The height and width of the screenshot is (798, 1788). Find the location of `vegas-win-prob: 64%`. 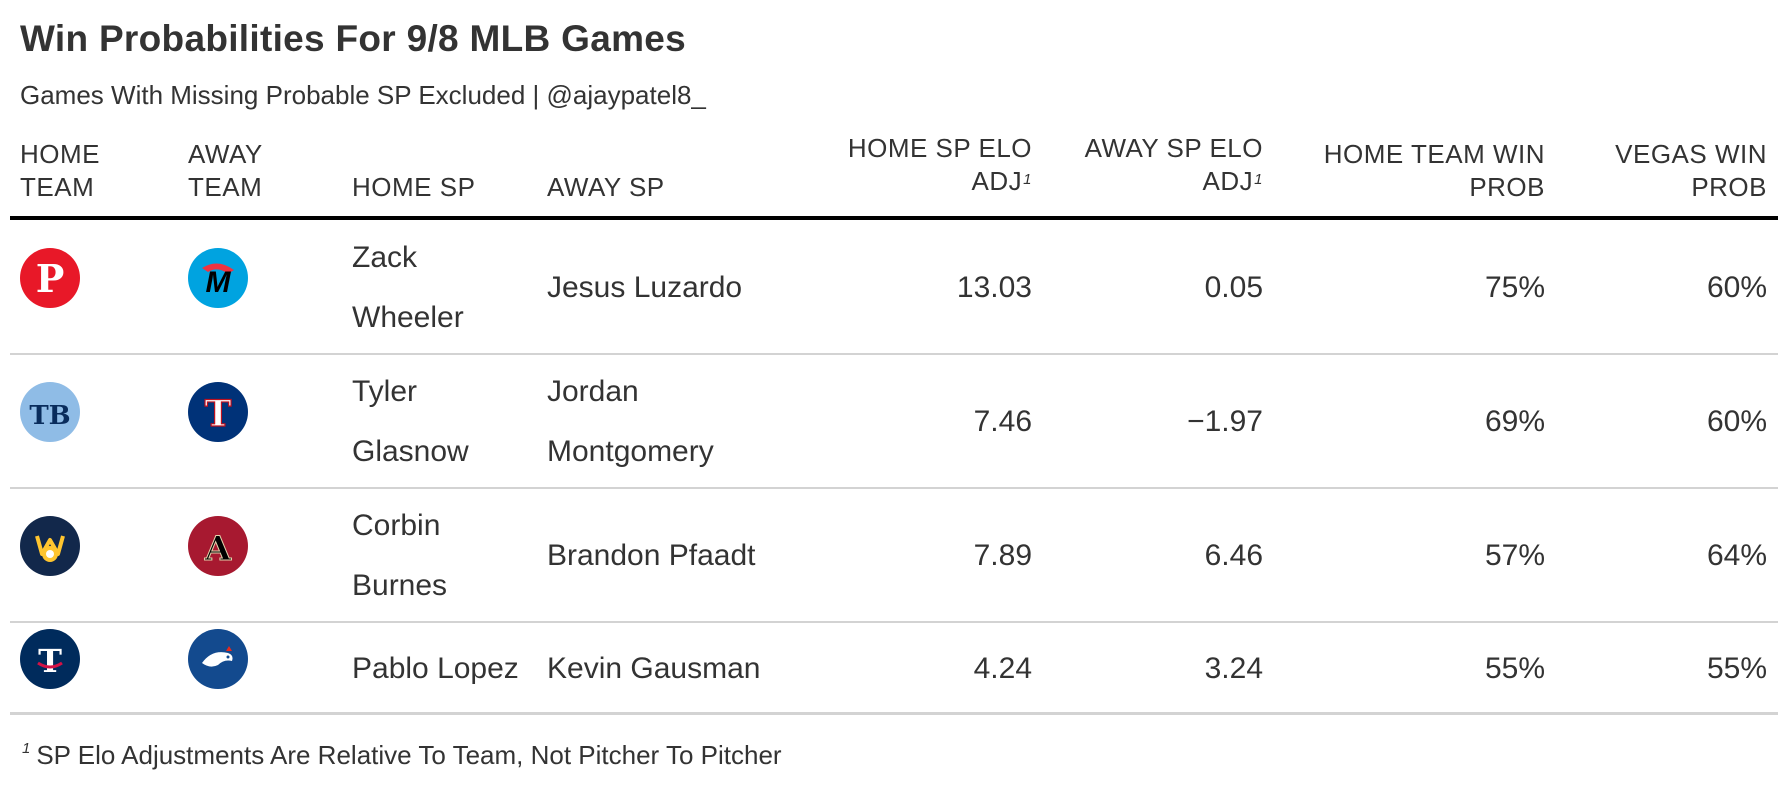

vegas-win-prob: 64% is located at coordinates (1736, 555).